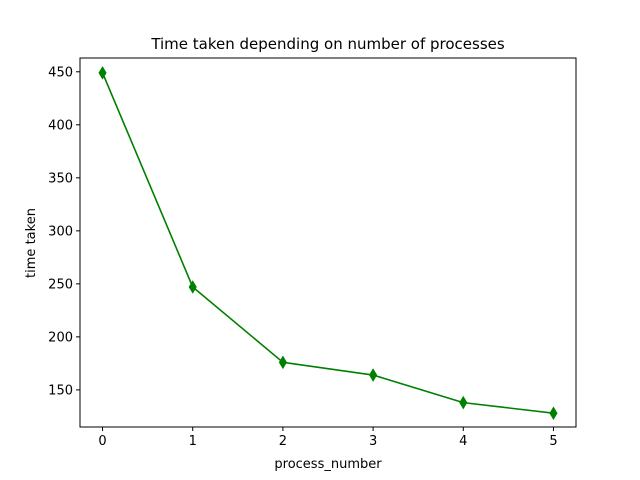 The width and height of the screenshot is (640, 480). What do you see at coordinates (102, 441) in the screenshot?
I see `x-tick-label: 0` at bounding box center [102, 441].